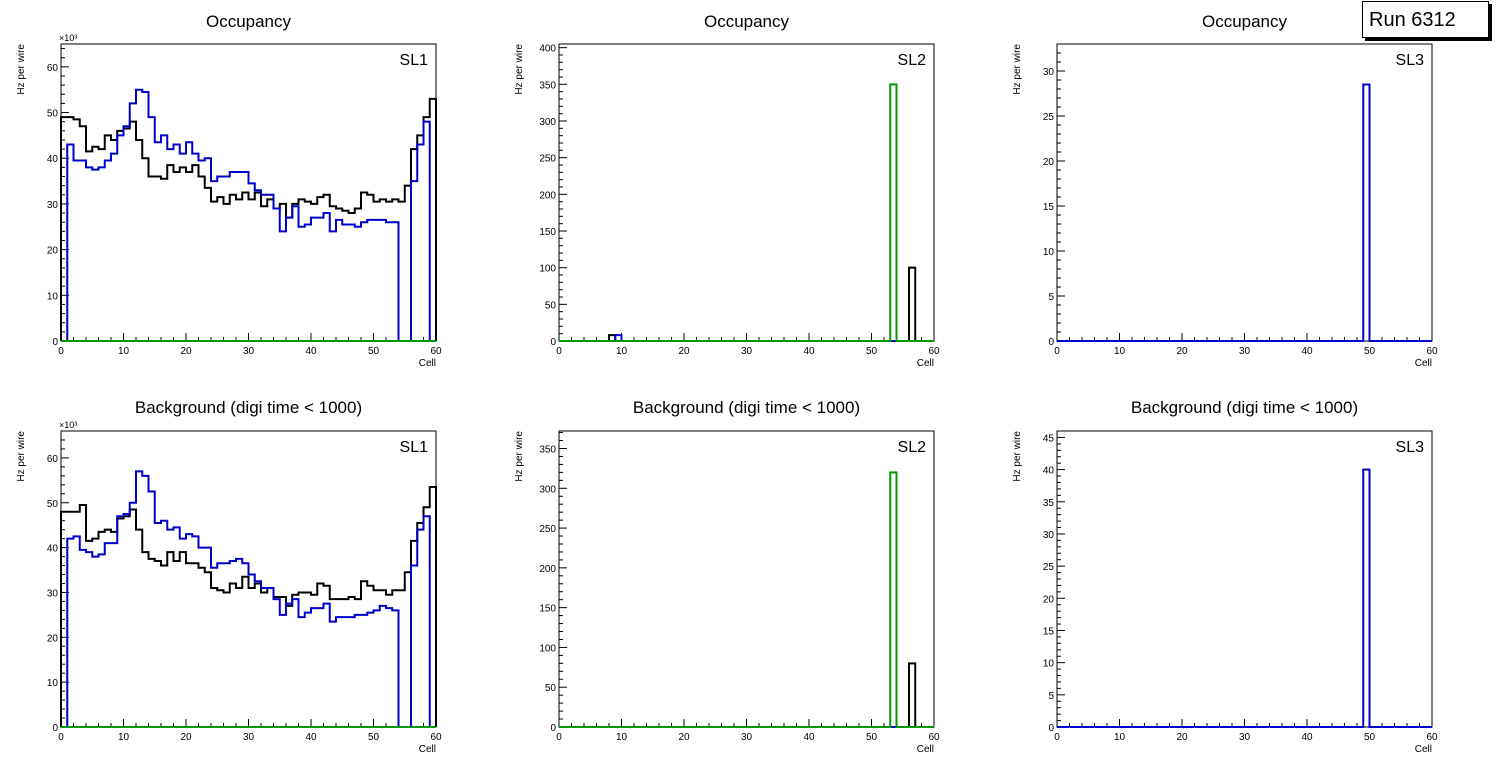 This screenshot has height=772, width=1496. I want to click on y-tick-label: 15, so click(1049, 631).